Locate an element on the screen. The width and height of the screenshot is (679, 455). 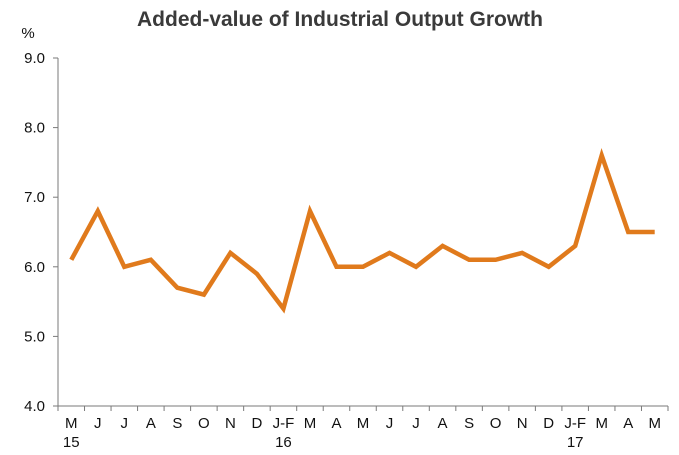
y-tick-label: 6.0 is located at coordinates (34, 267).